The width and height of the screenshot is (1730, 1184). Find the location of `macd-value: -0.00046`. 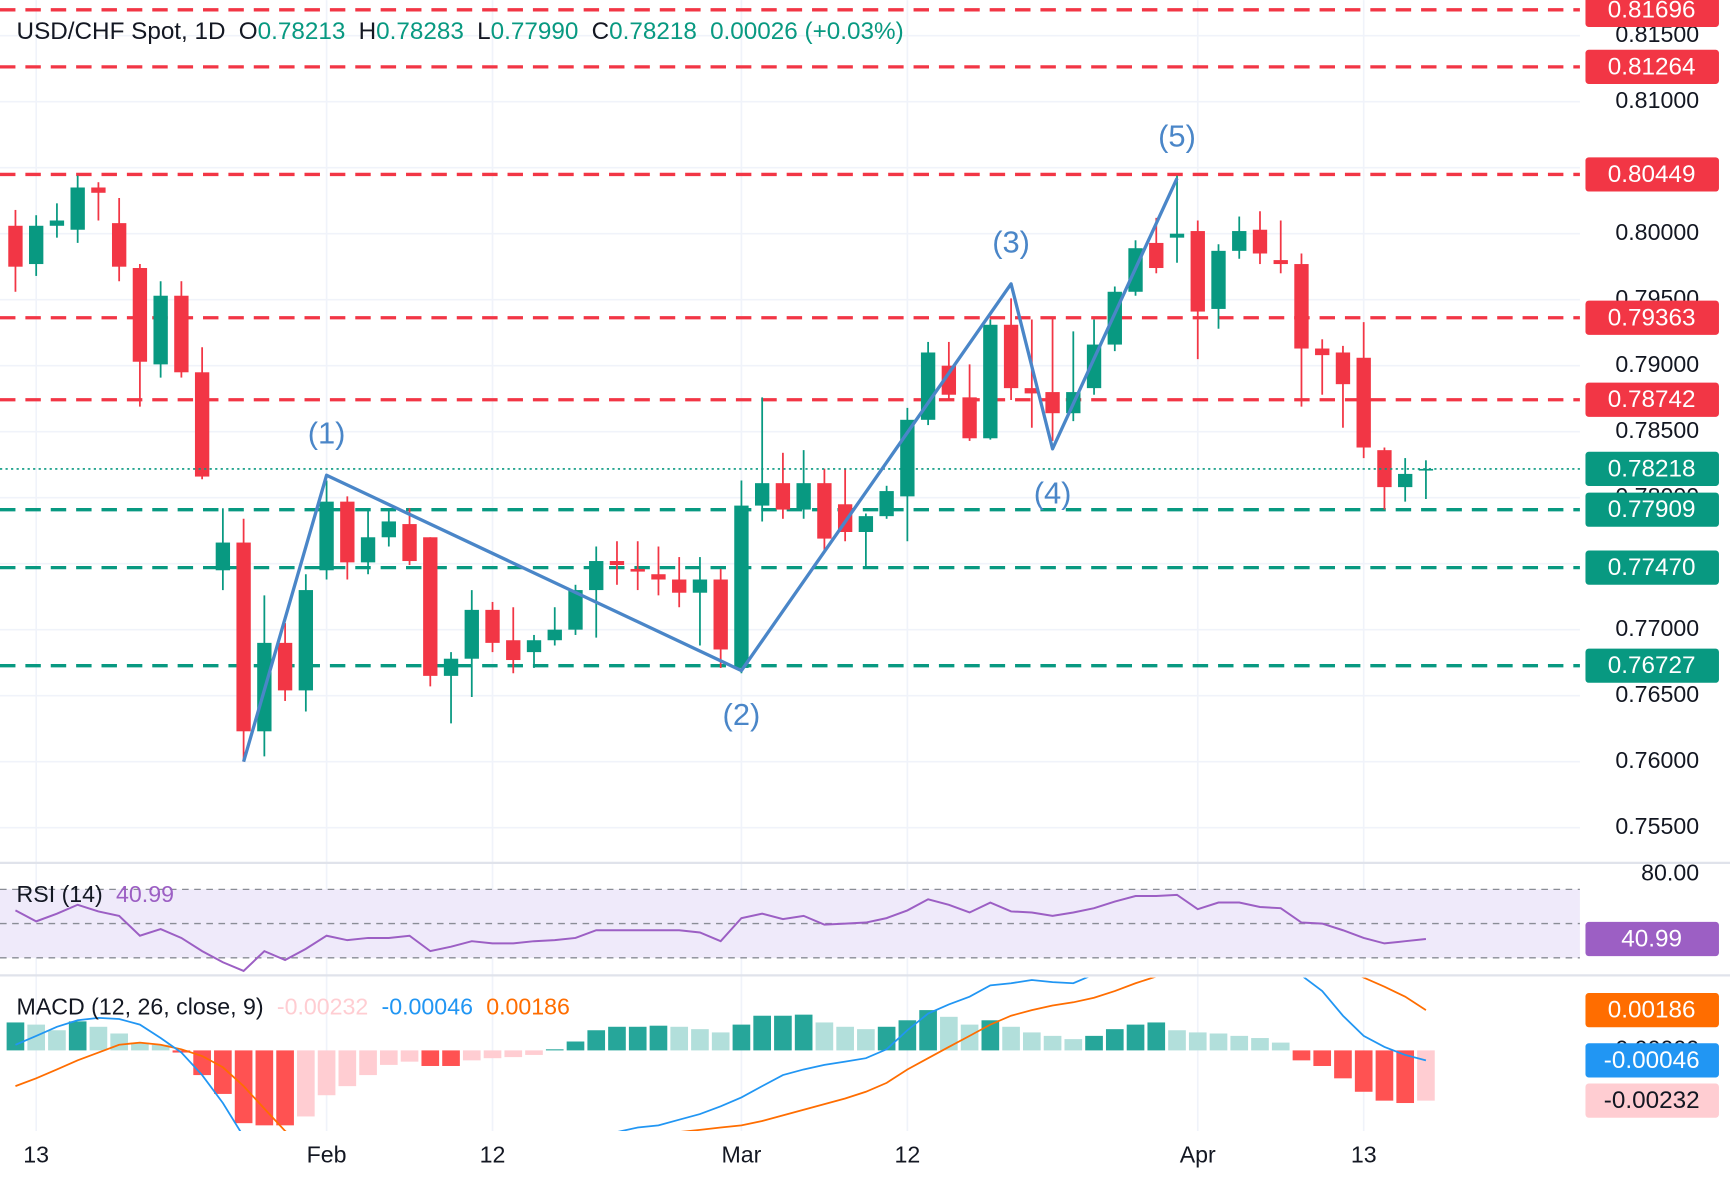

macd-value: -0.00046 is located at coordinates (427, 1007).